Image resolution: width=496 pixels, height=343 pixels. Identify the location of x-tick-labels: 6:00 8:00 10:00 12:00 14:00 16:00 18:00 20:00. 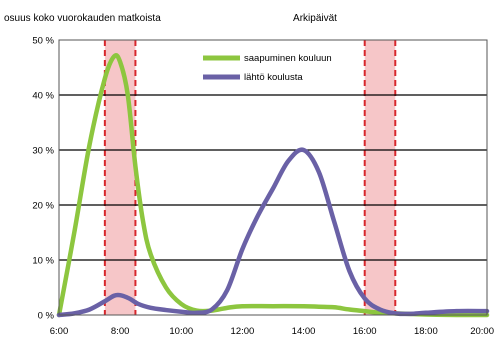
(272, 331).